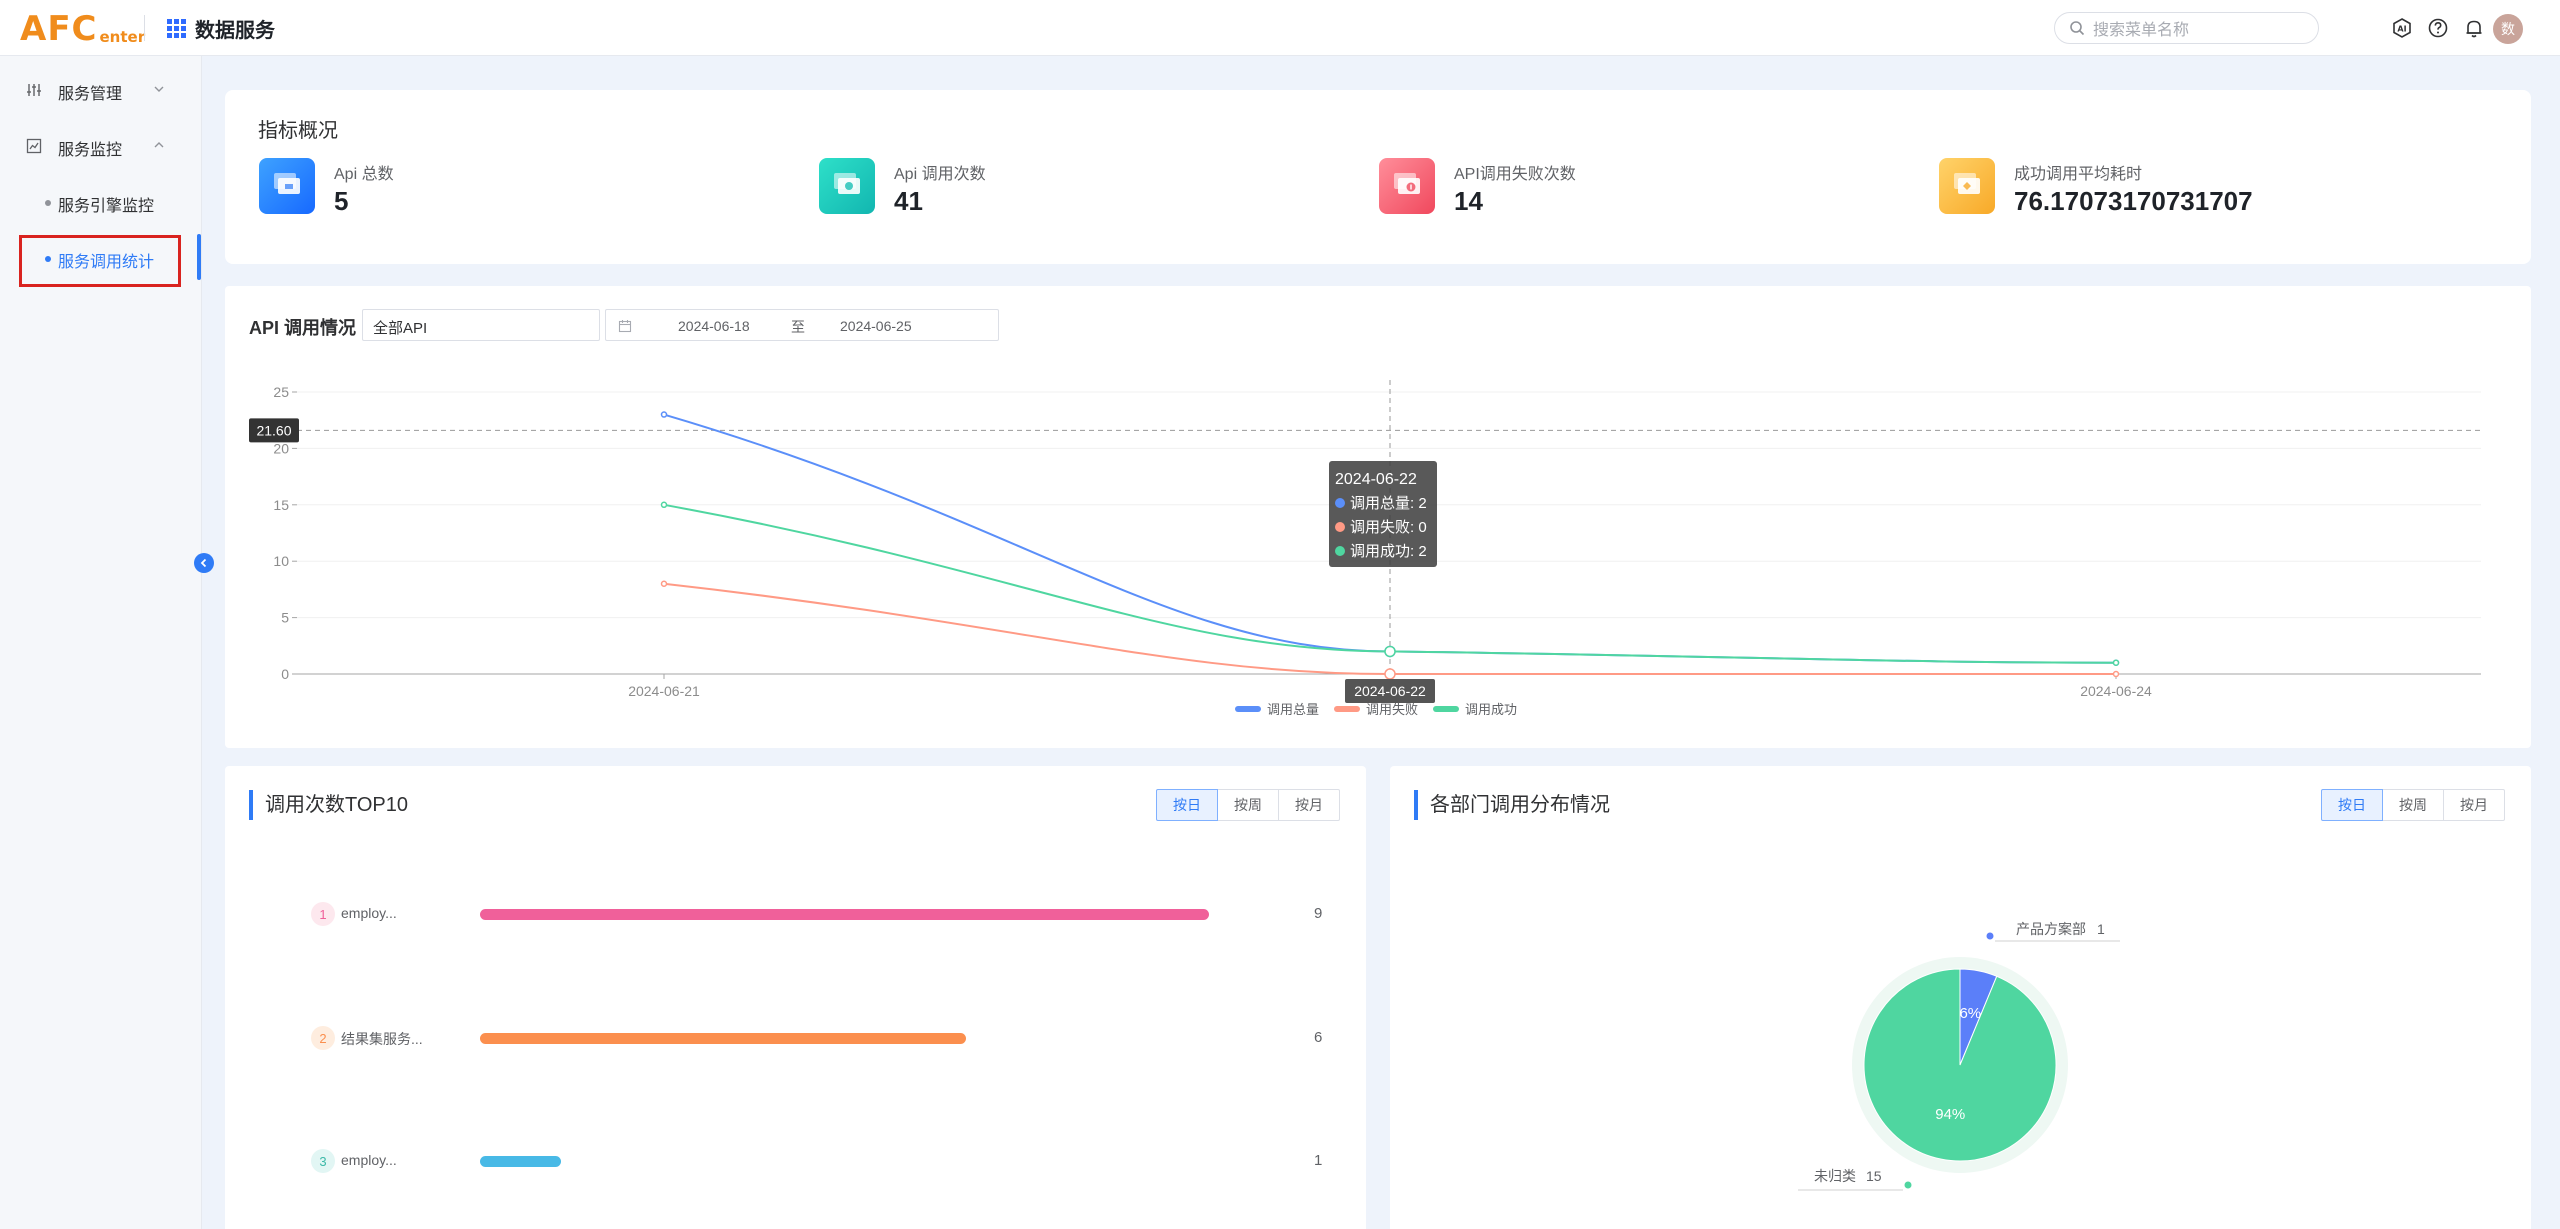 This screenshot has width=2560, height=1229. What do you see at coordinates (2474, 805) in the screenshot?
I see `dept-by-month-button: 按月` at bounding box center [2474, 805].